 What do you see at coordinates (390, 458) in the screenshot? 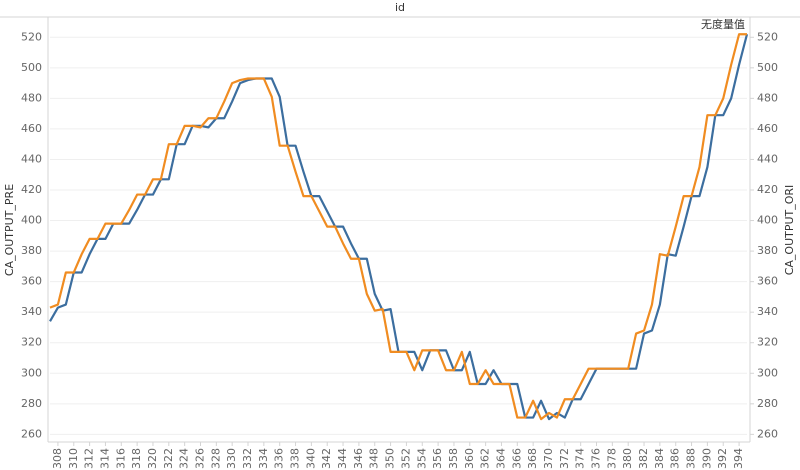
I see `x-tick-label: 350` at bounding box center [390, 458].